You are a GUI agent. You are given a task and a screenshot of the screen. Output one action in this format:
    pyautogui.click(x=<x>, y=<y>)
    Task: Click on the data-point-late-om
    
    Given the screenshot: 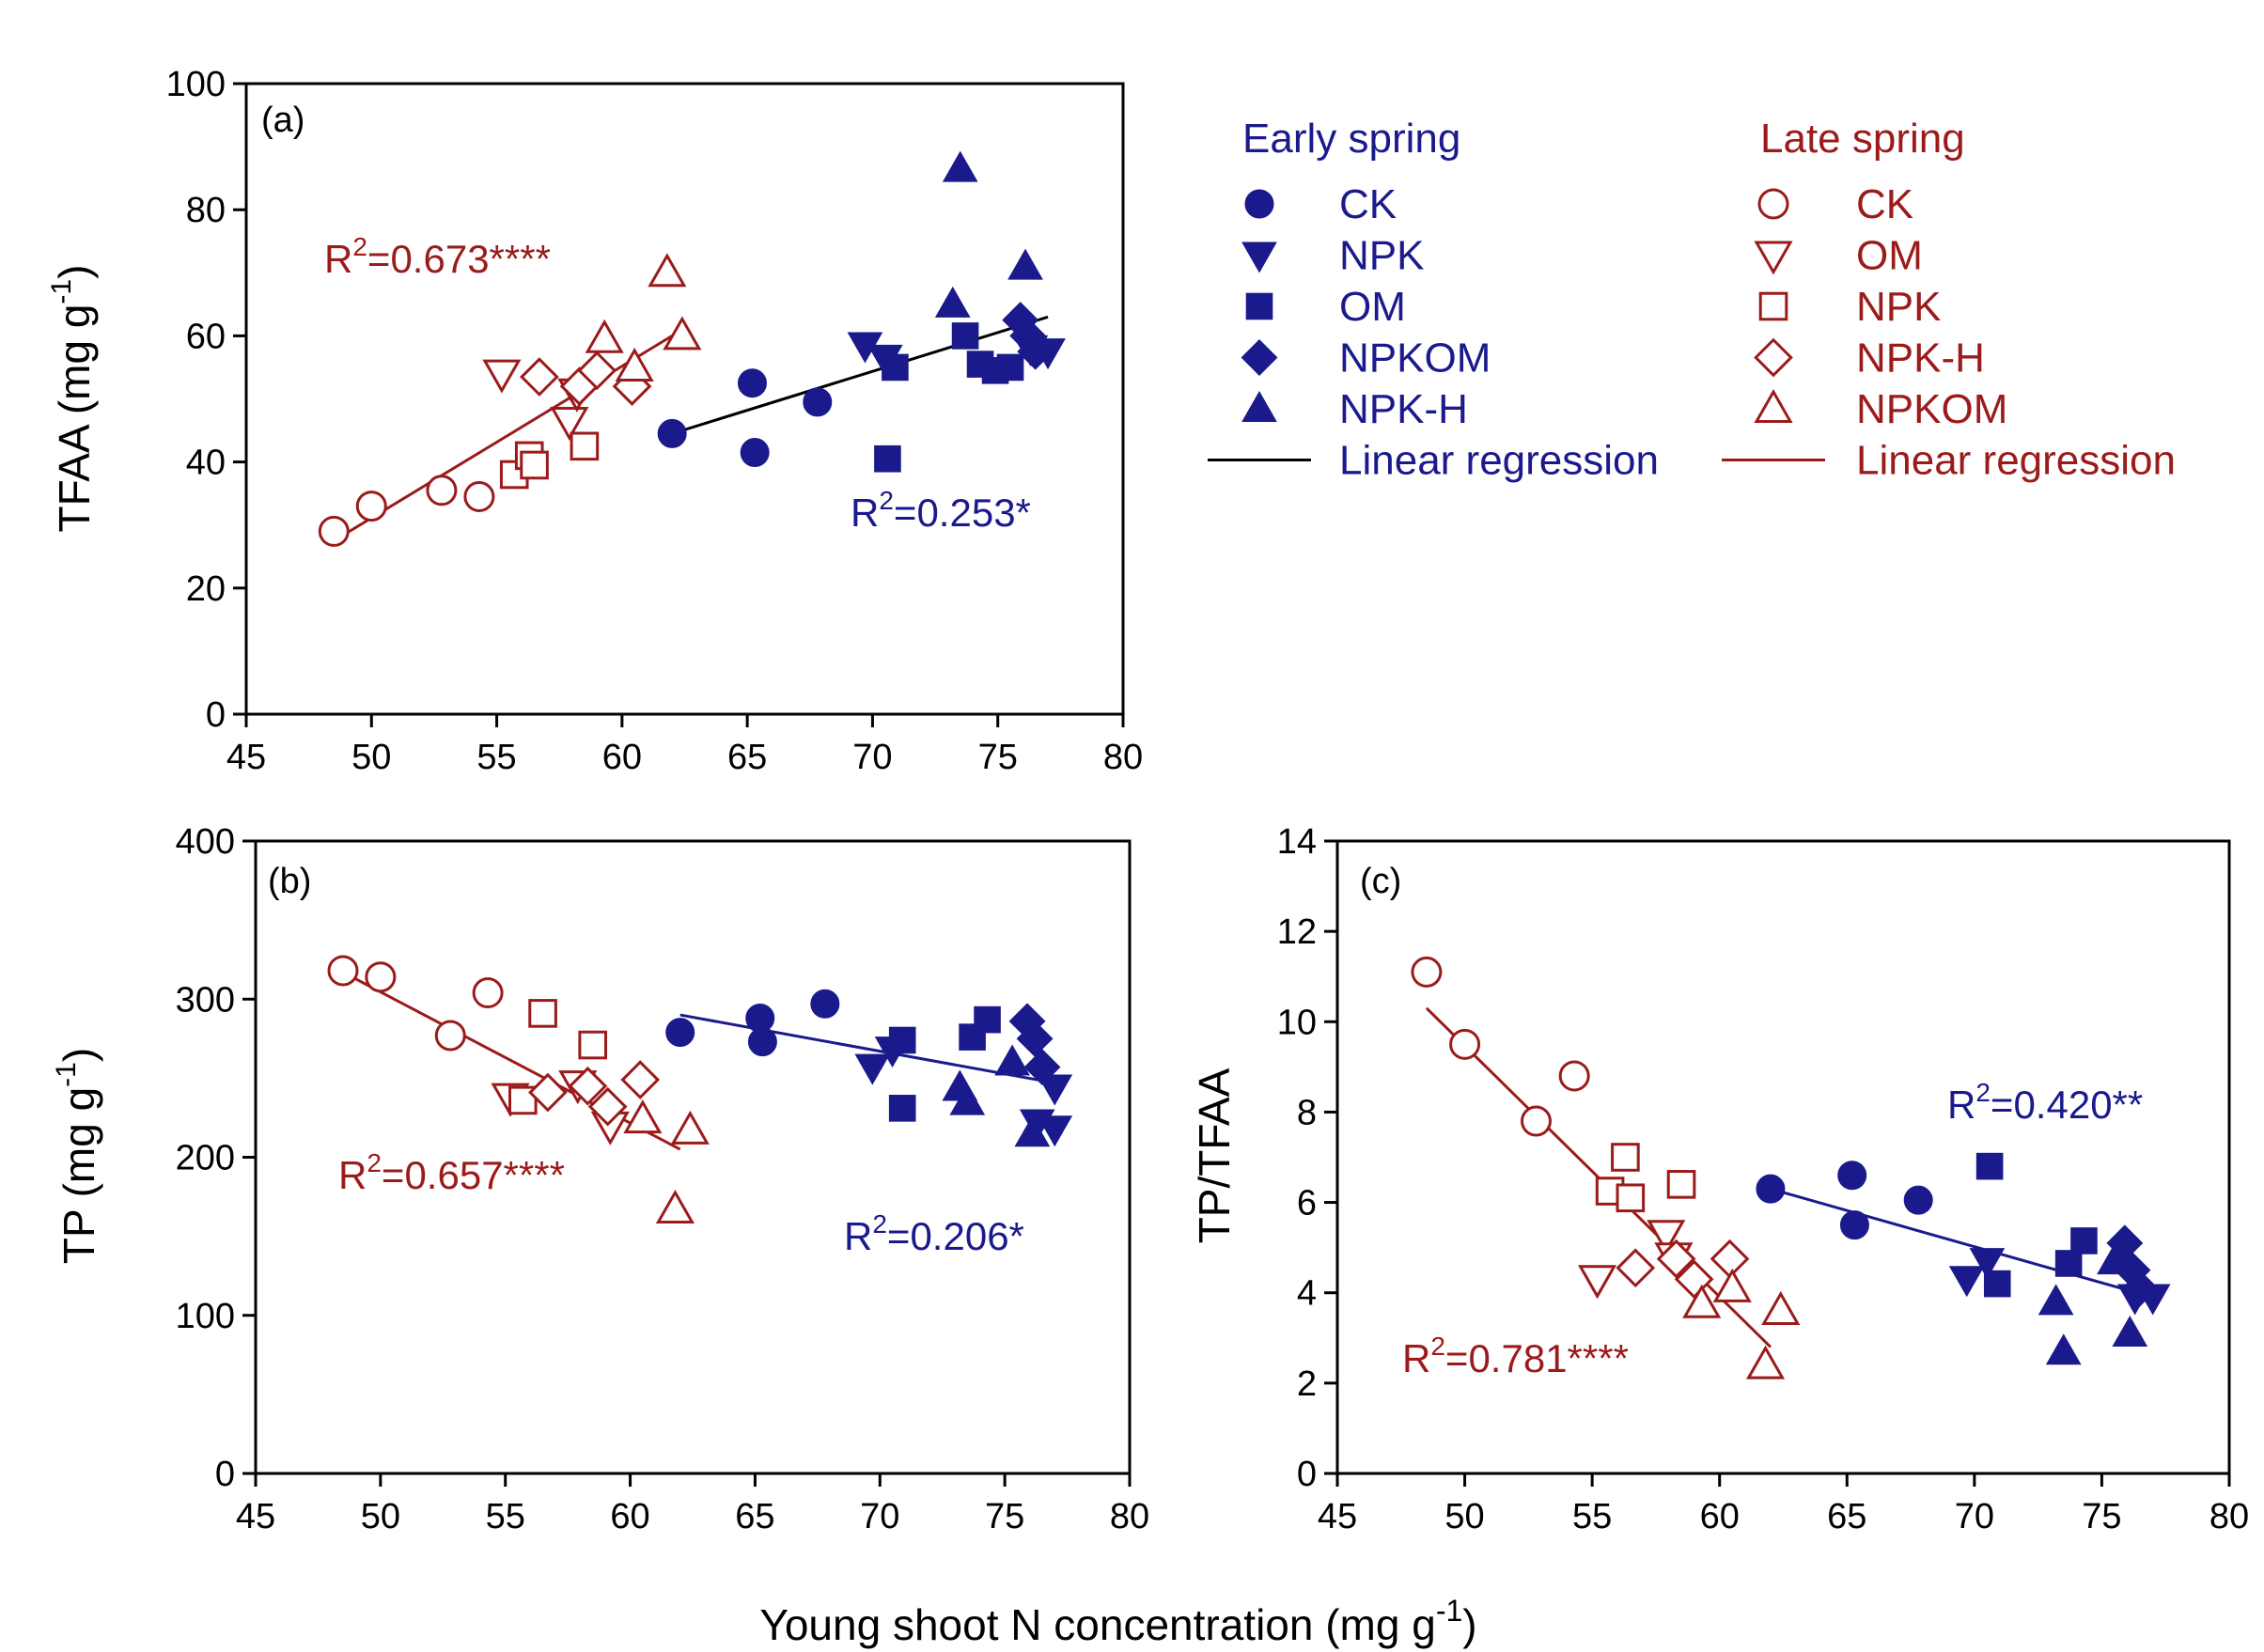 What is the action you would take?
    pyautogui.click(x=1667, y=1237)
    